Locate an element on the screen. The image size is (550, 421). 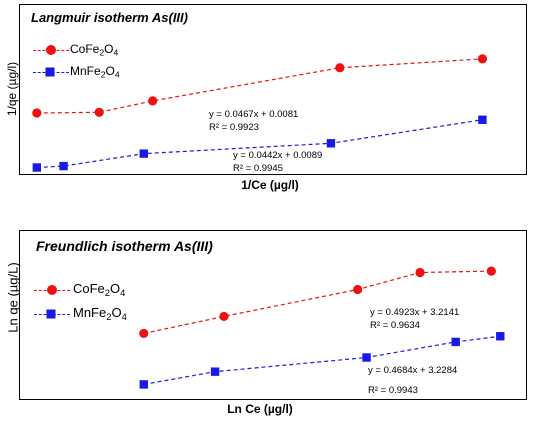
trendline-r2: R² = 0.9634 is located at coordinates (395, 325).